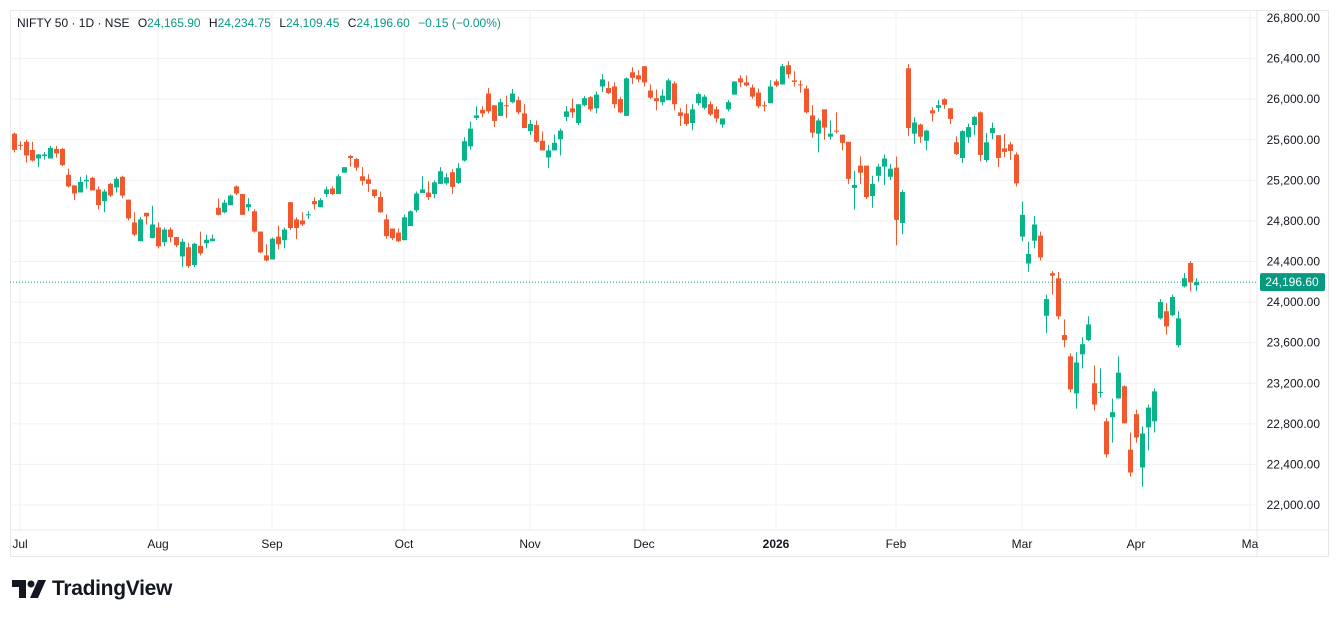  Describe the element at coordinates (1294, 424) in the screenshot. I see `price-tick-label: 22,800.00` at that location.